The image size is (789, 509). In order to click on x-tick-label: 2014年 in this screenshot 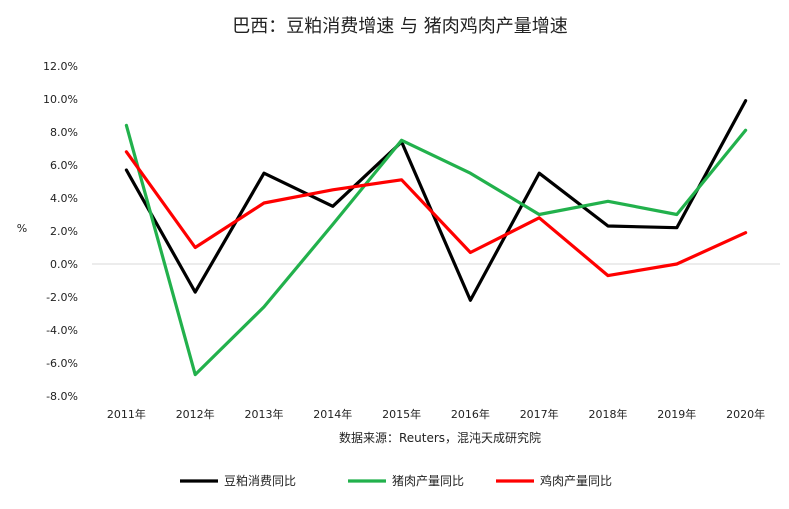, I will do `click(332, 414)`.